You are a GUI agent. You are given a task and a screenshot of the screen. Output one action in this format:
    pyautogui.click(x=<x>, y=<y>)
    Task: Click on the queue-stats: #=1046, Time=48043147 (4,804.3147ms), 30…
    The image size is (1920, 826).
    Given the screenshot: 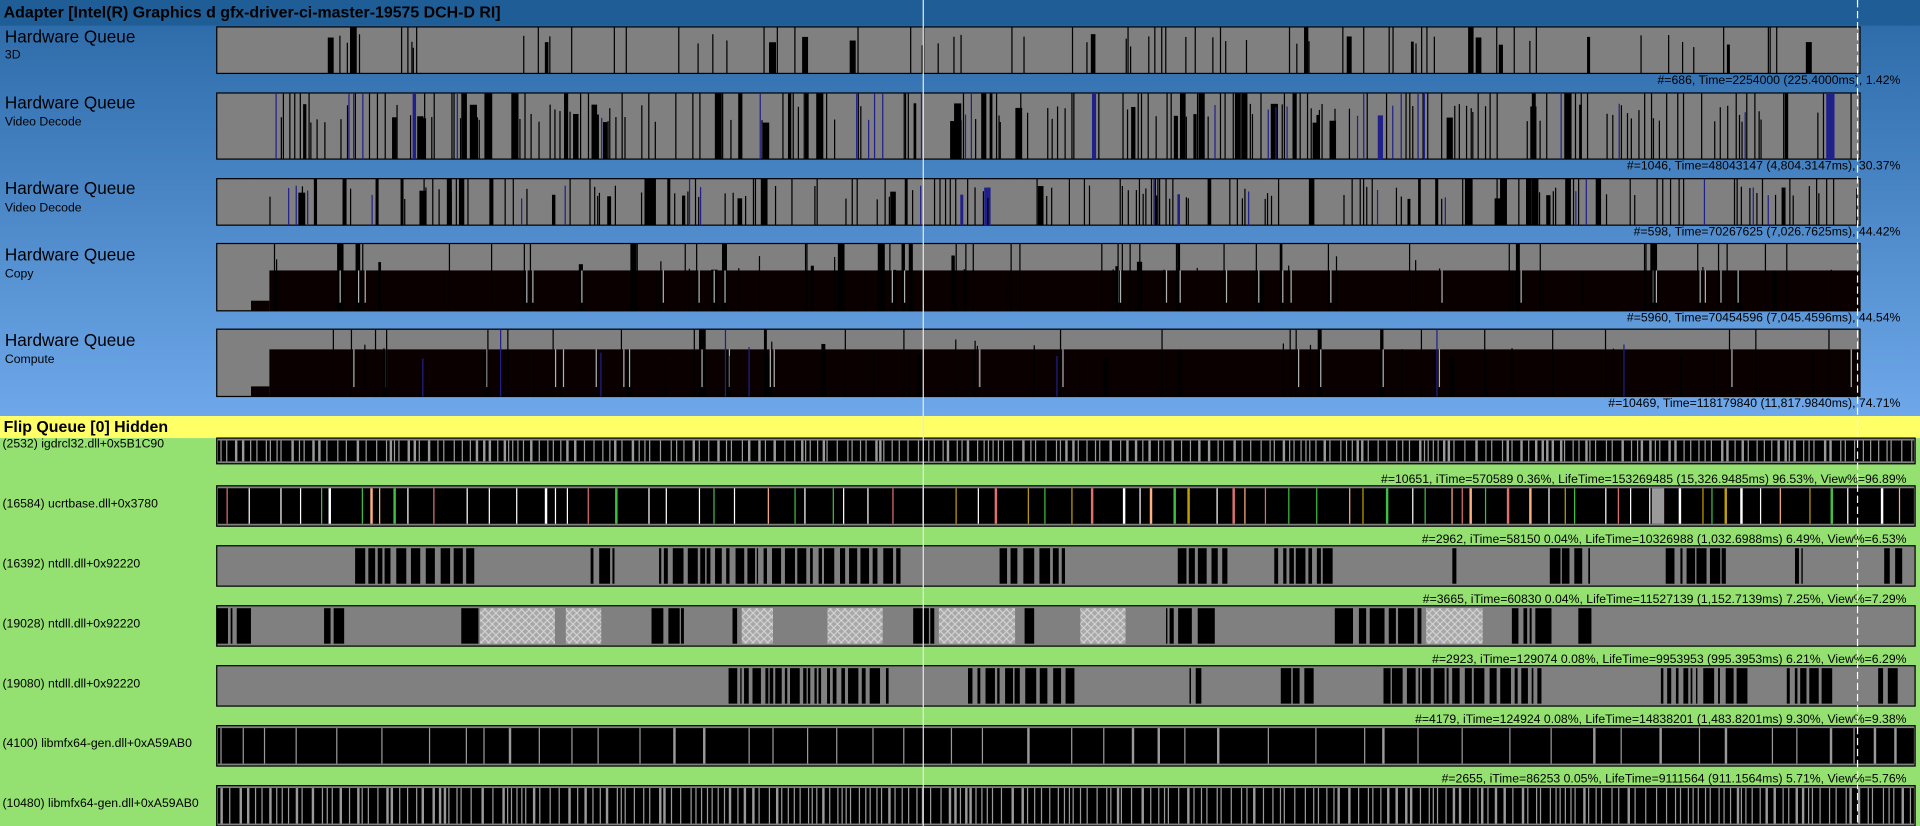 What is the action you would take?
    pyautogui.click(x=1764, y=166)
    